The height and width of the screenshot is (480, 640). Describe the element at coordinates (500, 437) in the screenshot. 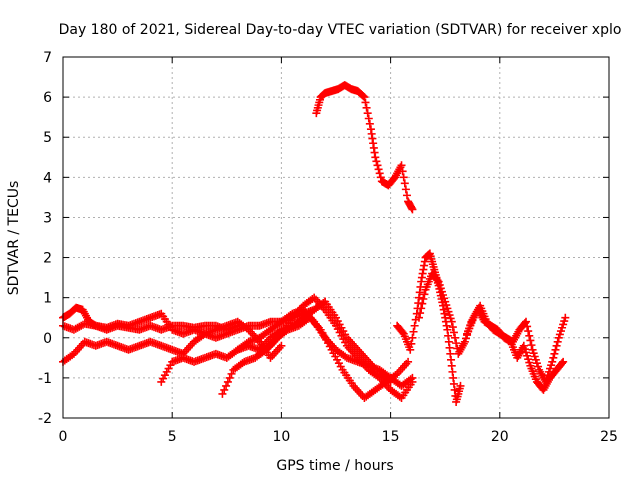

I see `x-tick-label: 20` at that location.